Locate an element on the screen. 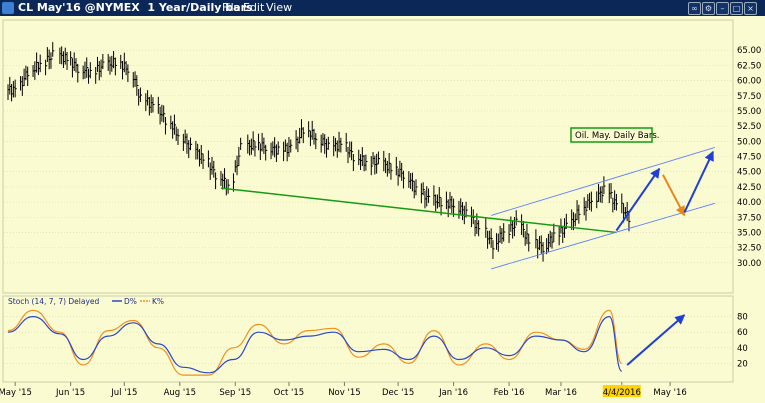 The height and width of the screenshot is (403, 765). menu-edit: Edit is located at coordinates (254, 7).